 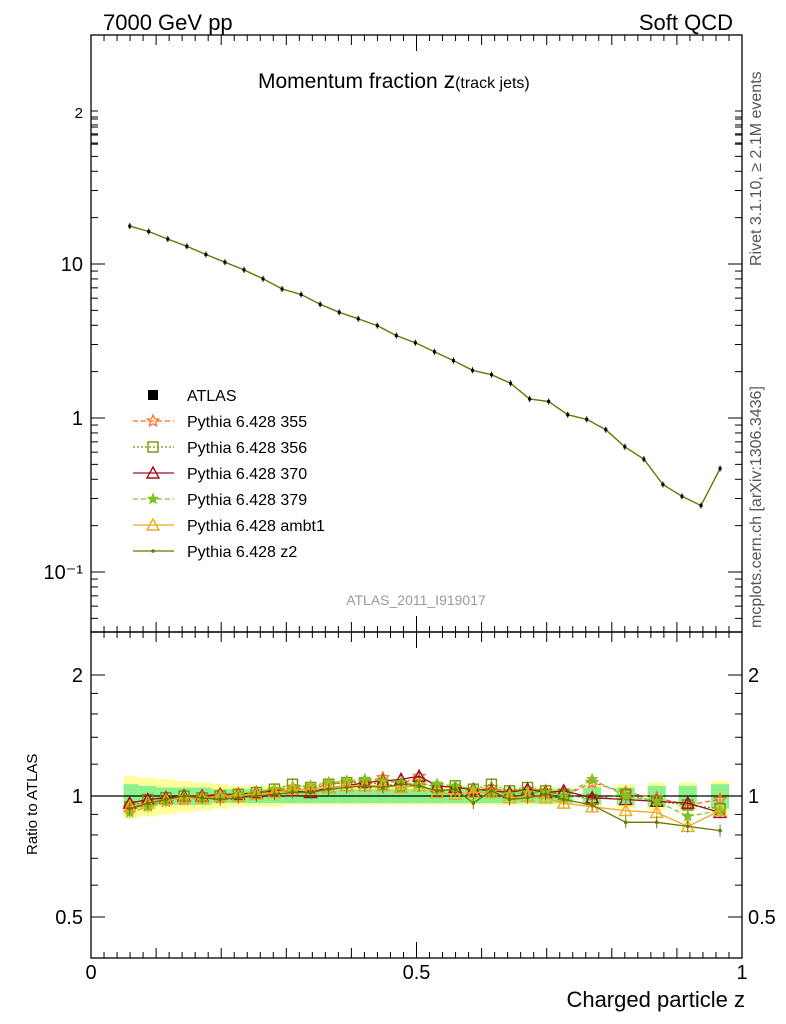 What do you see at coordinates (416, 600) in the screenshot?
I see `analysis-label: ATLAS_2011_I919017` at bounding box center [416, 600].